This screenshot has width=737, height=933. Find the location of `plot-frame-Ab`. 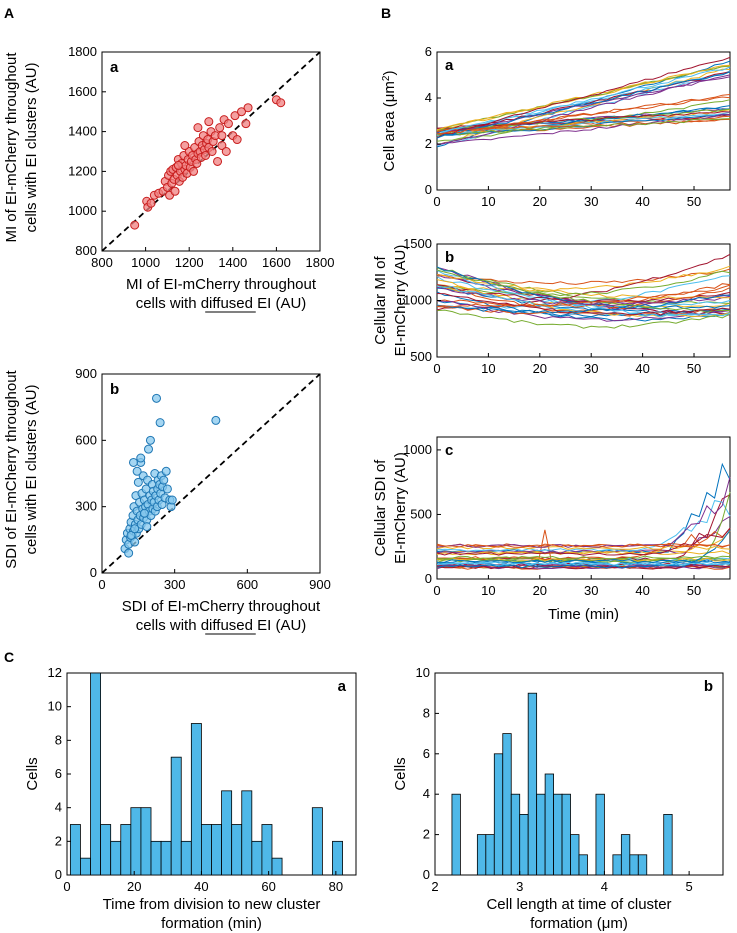

plot-frame-Ab is located at coordinates (211, 473).